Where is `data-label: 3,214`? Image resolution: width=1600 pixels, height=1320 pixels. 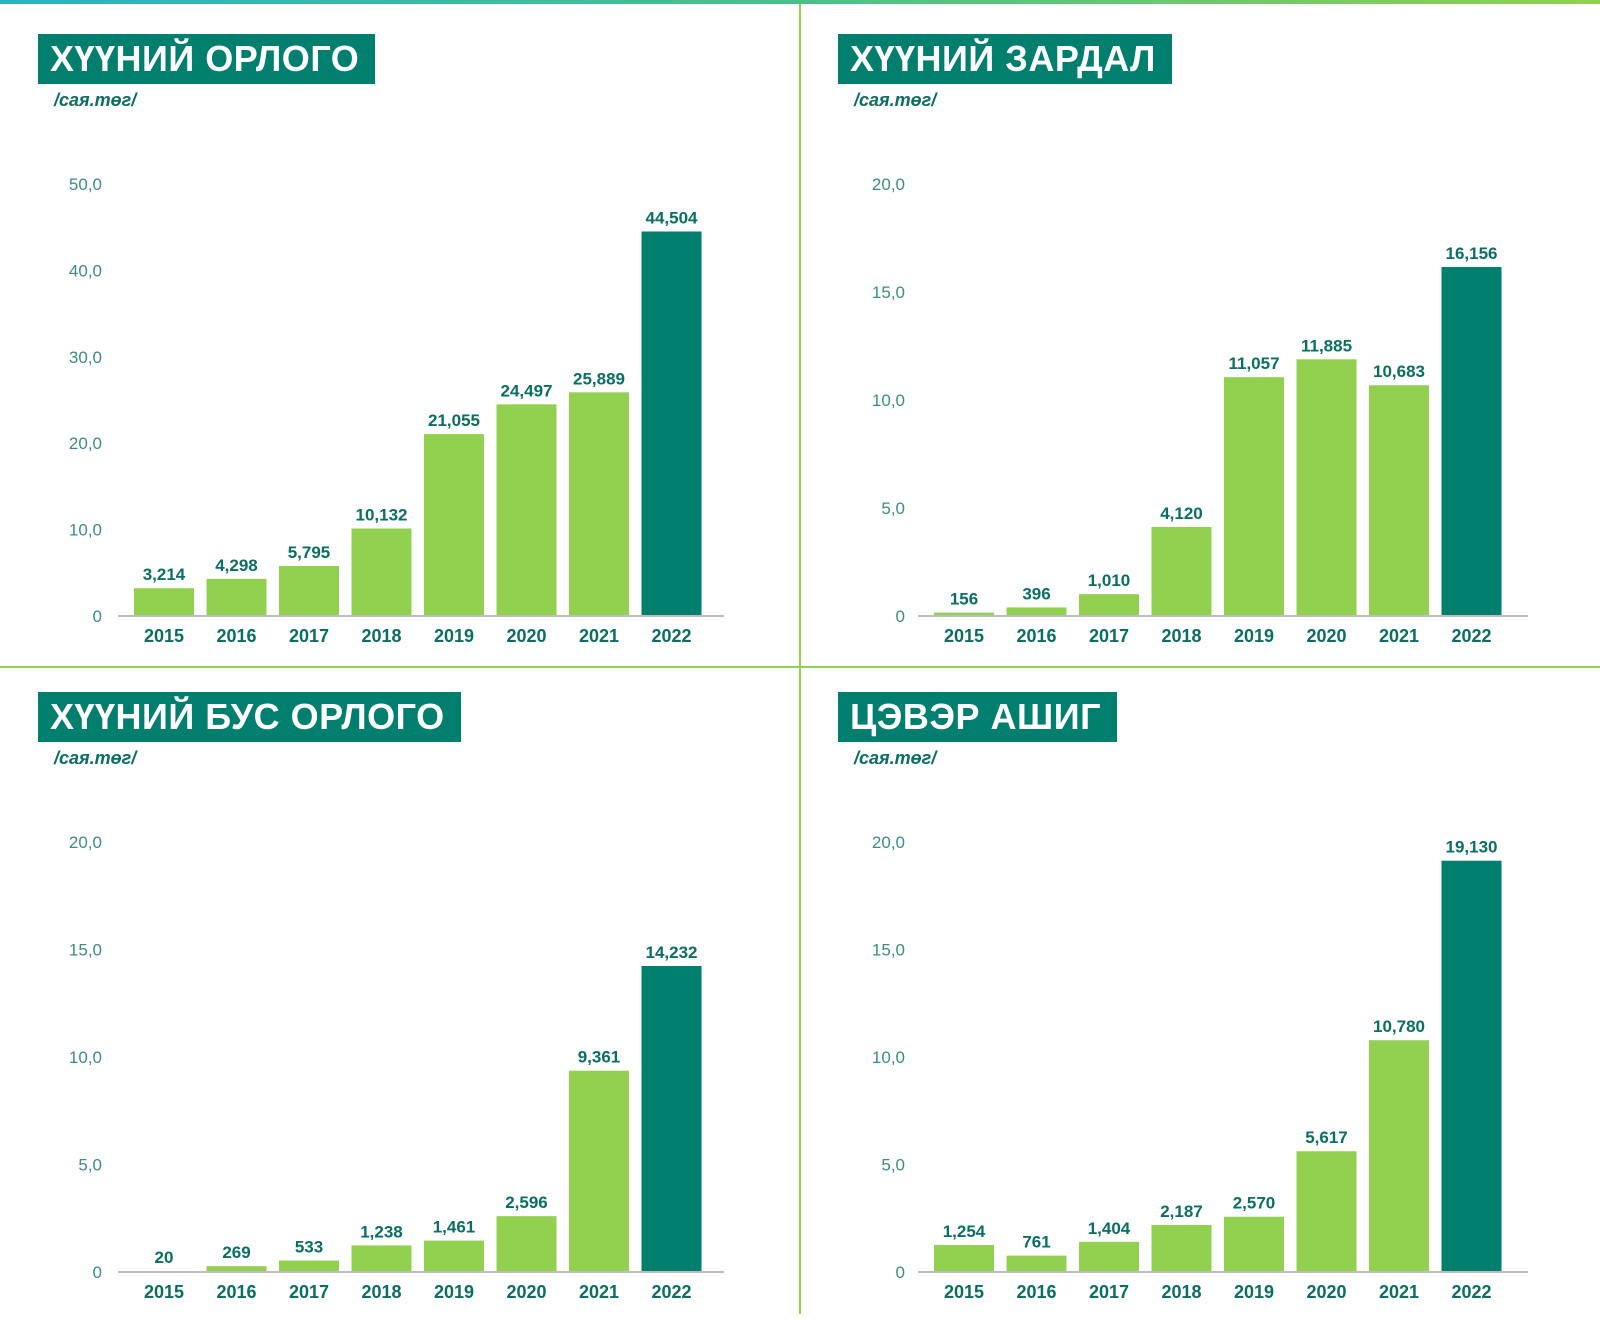
data-label: 3,214 is located at coordinates (164, 574).